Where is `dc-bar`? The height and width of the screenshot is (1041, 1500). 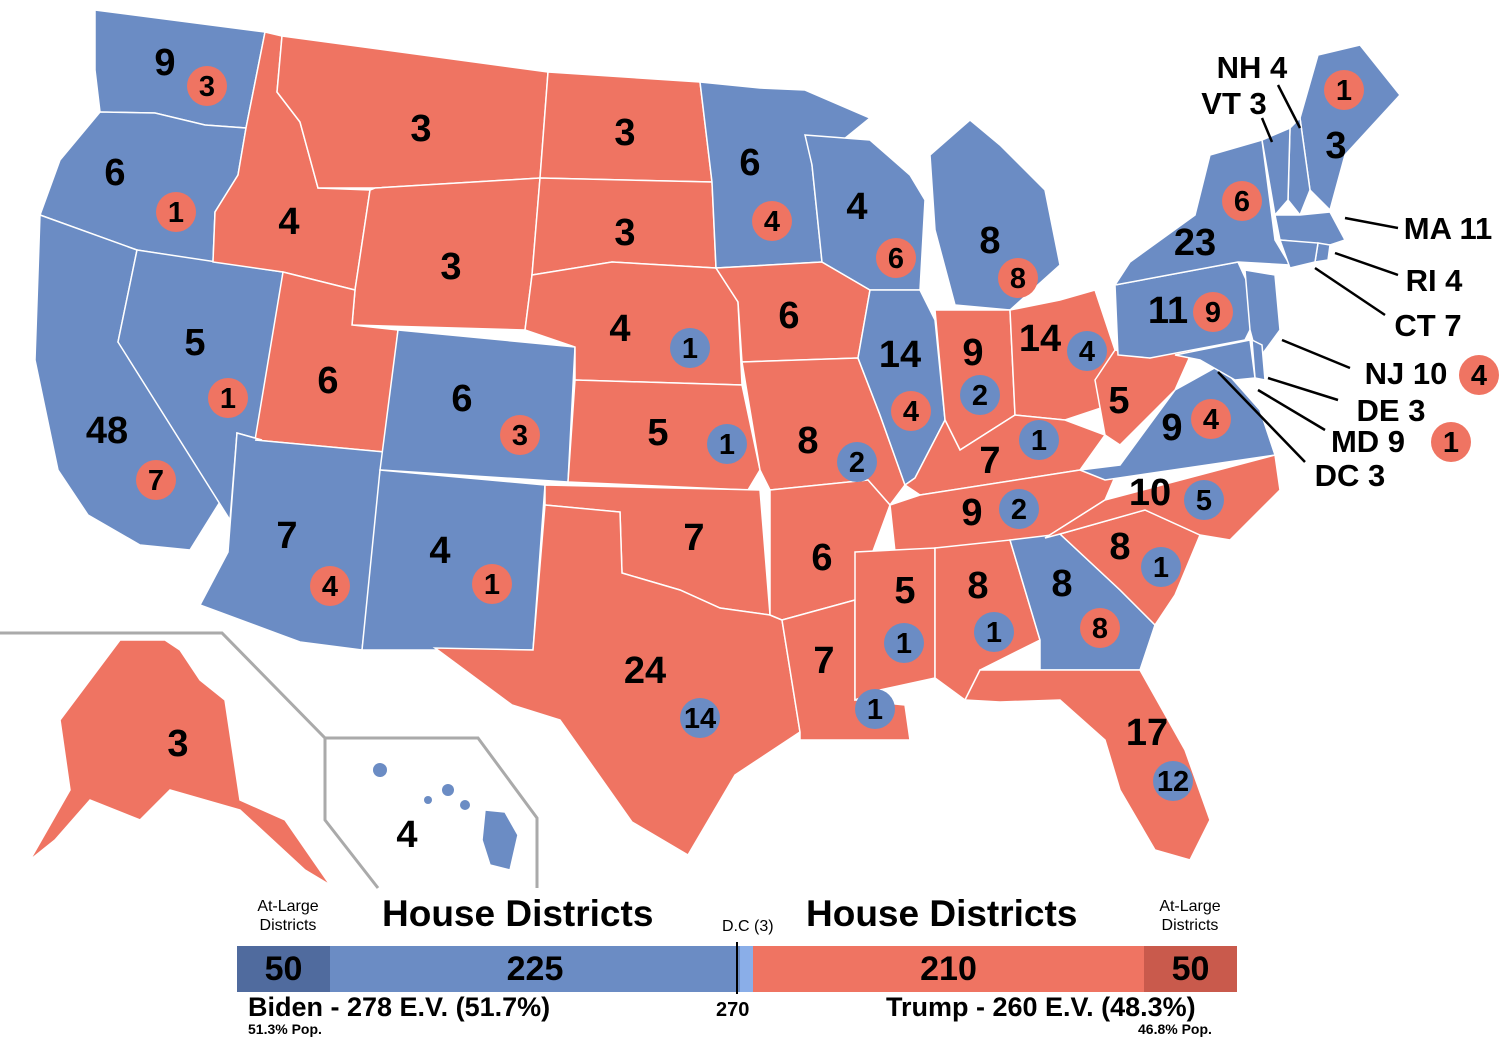 dc-bar is located at coordinates (746, 969).